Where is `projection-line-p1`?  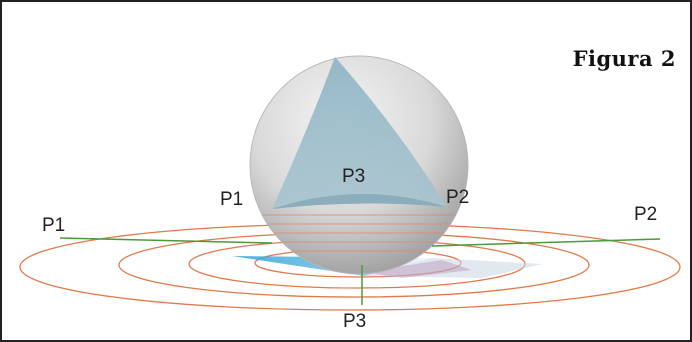
projection-line-p1 is located at coordinates (166, 240).